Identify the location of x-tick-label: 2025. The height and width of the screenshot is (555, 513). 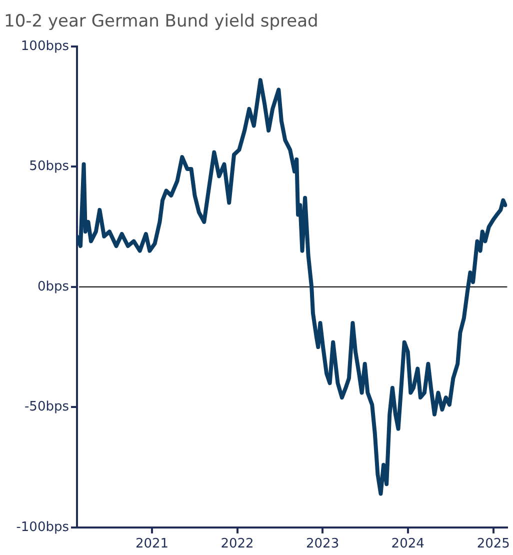
(493, 544).